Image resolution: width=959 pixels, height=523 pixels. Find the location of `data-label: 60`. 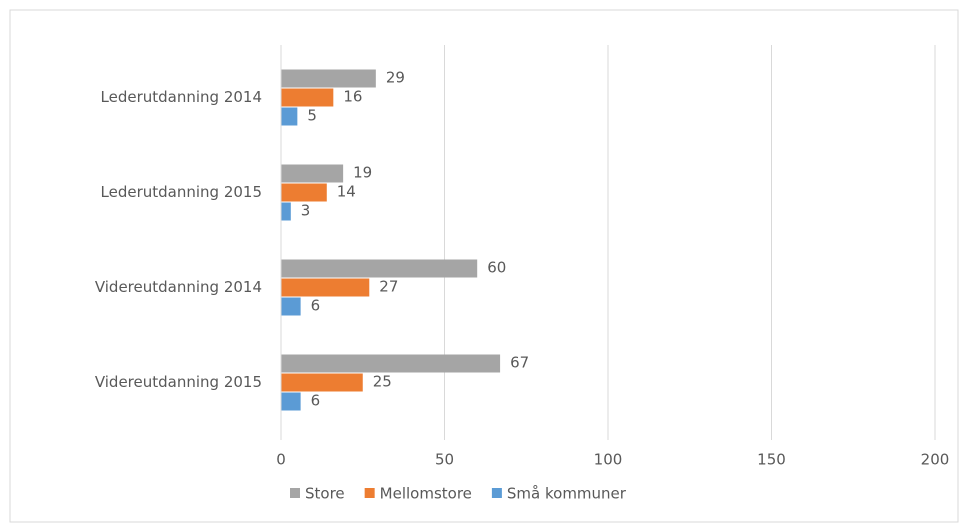

data-label: 60 is located at coordinates (496, 268).